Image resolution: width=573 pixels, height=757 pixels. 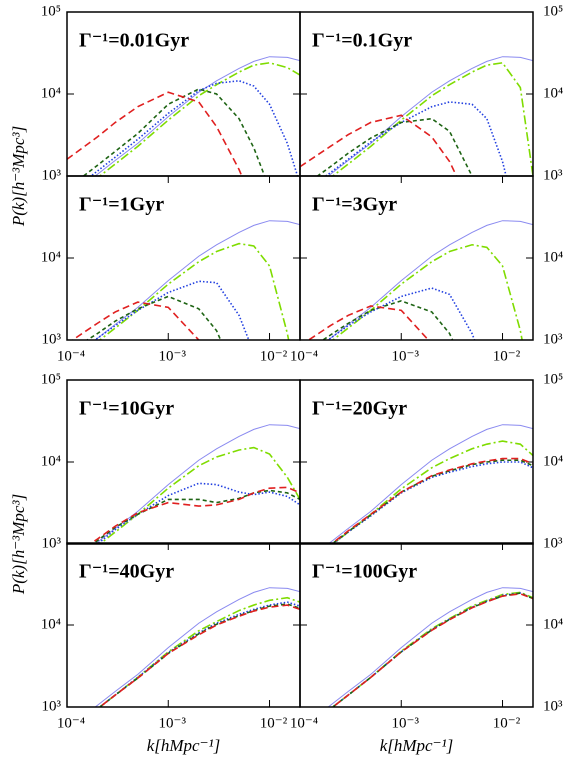 I want to click on panel: 10³ 10⁴ 10⁻⁴ 10⁻³ 10⁻² Γ⁻¹=40Gyr k[hMpc⁻¹], so click(x=171, y=648).